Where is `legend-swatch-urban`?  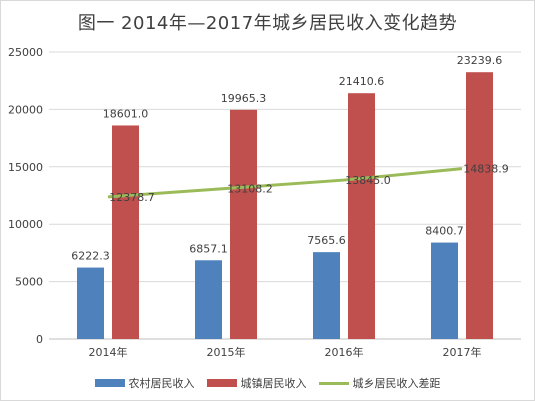
legend-swatch-urban is located at coordinates (221, 383).